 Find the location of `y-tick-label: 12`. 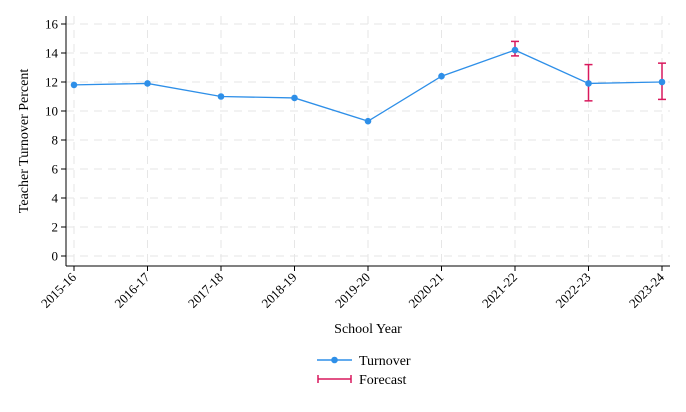

y-tick-label: 12 is located at coordinates (51, 82).